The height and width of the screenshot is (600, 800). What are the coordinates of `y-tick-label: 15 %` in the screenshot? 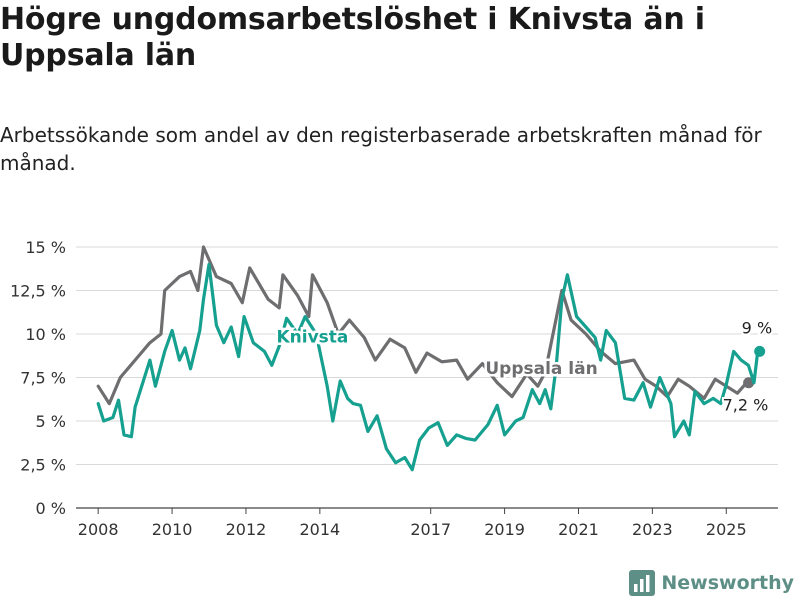 It's located at (45, 247).